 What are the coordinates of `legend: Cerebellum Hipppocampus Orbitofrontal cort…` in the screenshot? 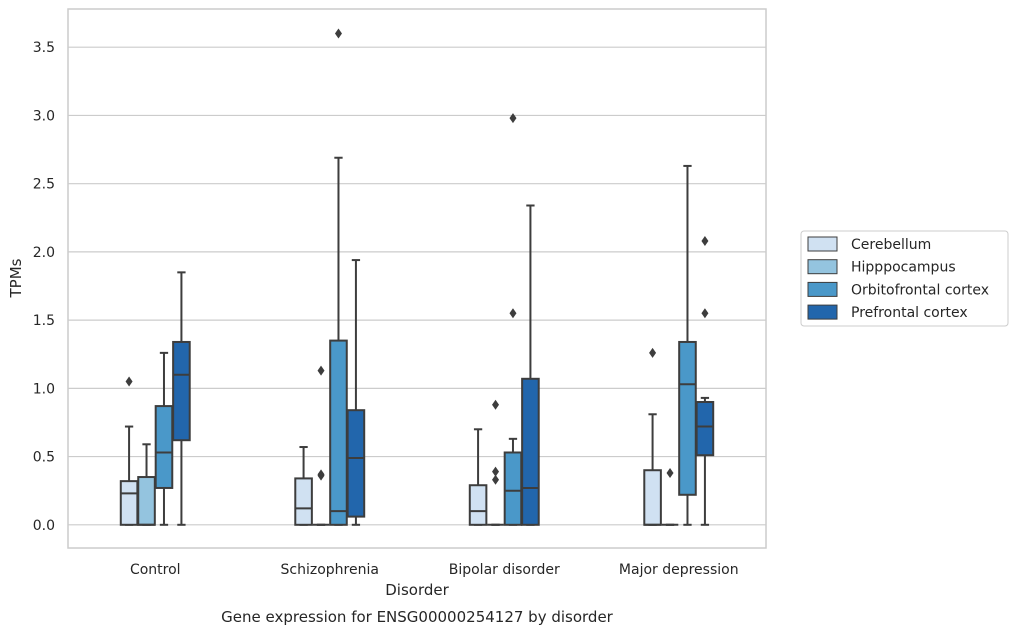 It's located at (904, 278).